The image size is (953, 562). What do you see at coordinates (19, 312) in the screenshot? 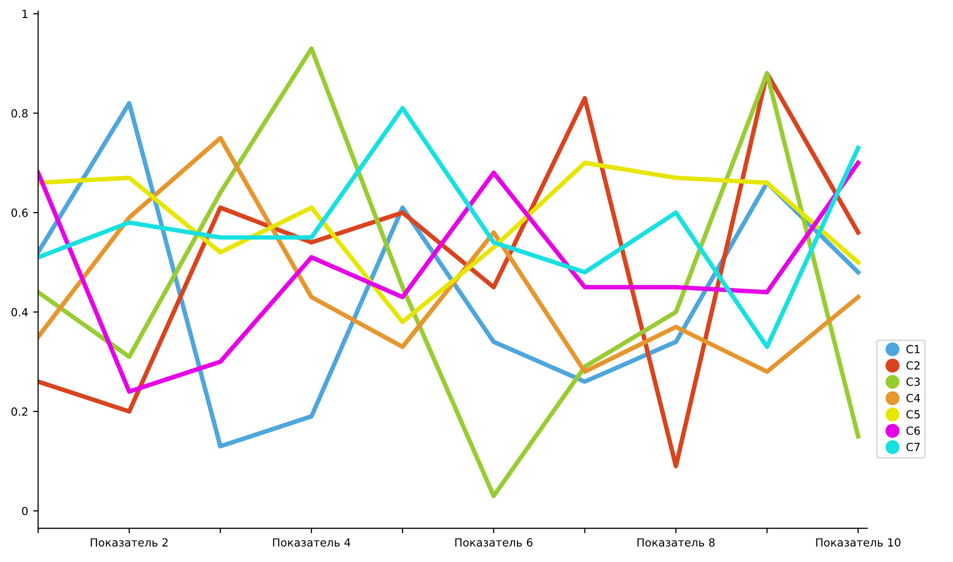
I see `y-tick-label: 0.4` at bounding box center [19, 312].